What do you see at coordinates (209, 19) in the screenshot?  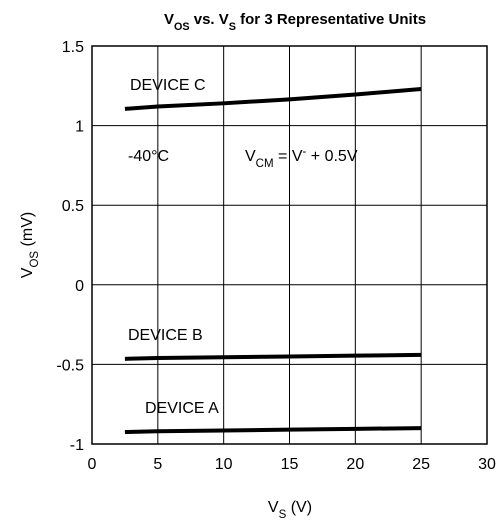 I see `chart-title-part: vs. V` at bounding box center [209, 19].